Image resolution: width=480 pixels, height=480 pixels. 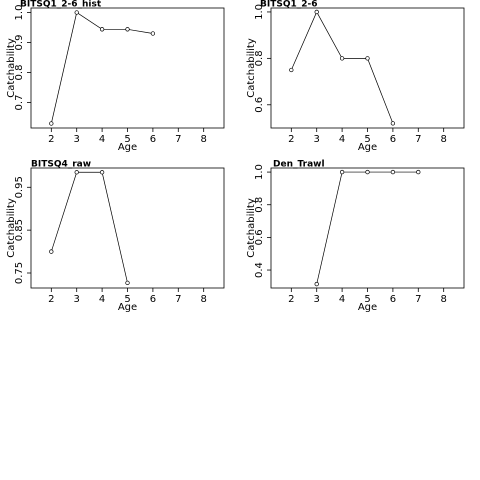 I want to click on chart-title: BITSQ1_2-6, so click(x=289, y=5).